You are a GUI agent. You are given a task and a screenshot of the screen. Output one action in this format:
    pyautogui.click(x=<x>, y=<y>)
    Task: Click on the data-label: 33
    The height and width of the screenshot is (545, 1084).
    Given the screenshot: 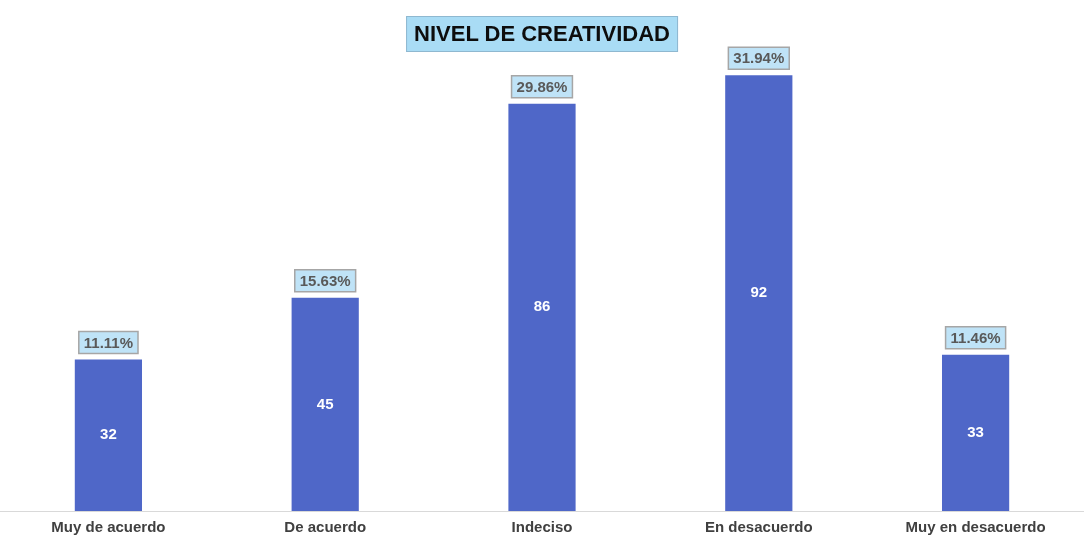 What is the action you would take?
    pyautogui.click(x=975, y=431)
    